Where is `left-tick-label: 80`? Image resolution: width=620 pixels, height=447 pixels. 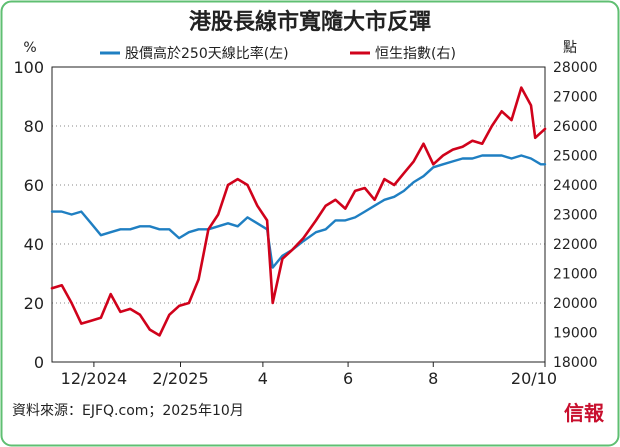
left-tick-label: 80 is located at coordinates (34, 126).